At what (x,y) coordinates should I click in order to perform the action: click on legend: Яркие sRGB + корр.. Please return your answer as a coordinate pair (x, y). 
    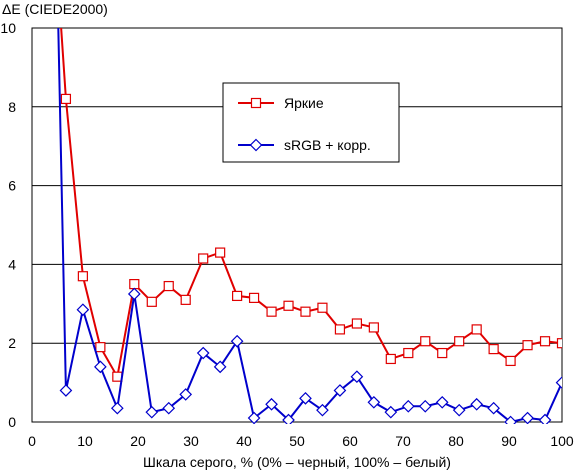
    Looking at the image, I should click on (311, 122).